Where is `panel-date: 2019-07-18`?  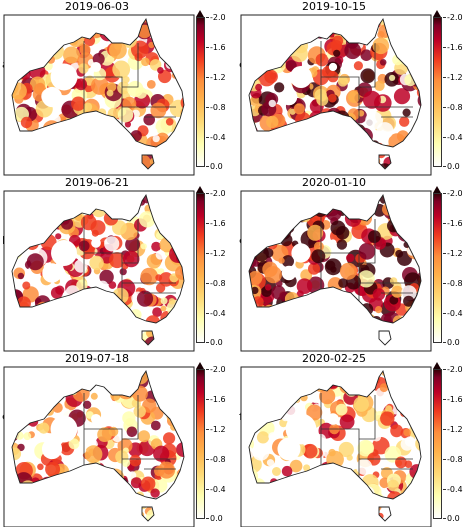
panel-date: 2019-07-18 is located at coordinates (97, 358).